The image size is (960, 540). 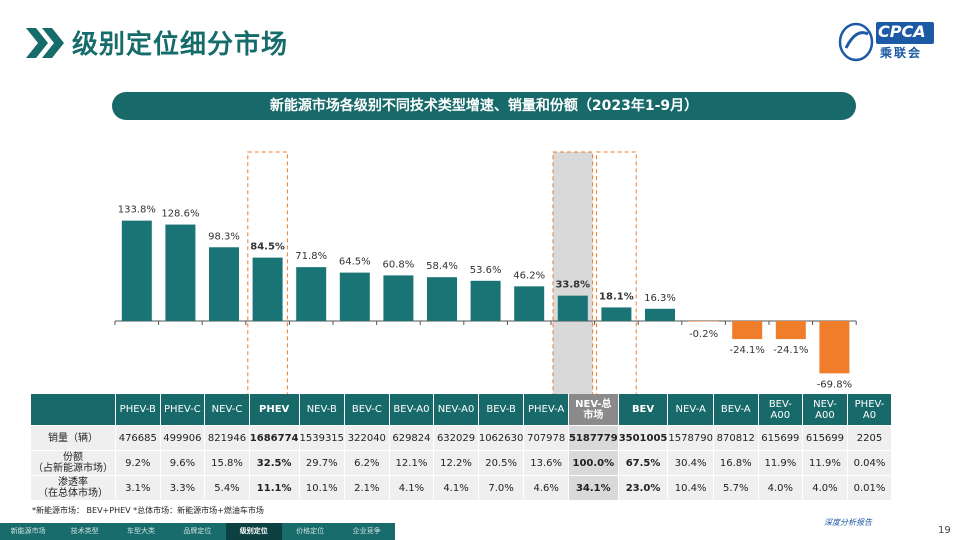 I want to click on nav-item: 技术类型, so click(x=84, y=531).